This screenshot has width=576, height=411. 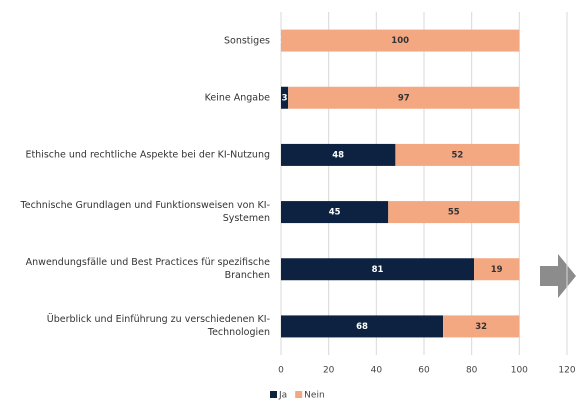 What do you see at coordinates (566, 371) in the screenshot?
I see `x-tick-label: 120` at bounding box center [566, 371].